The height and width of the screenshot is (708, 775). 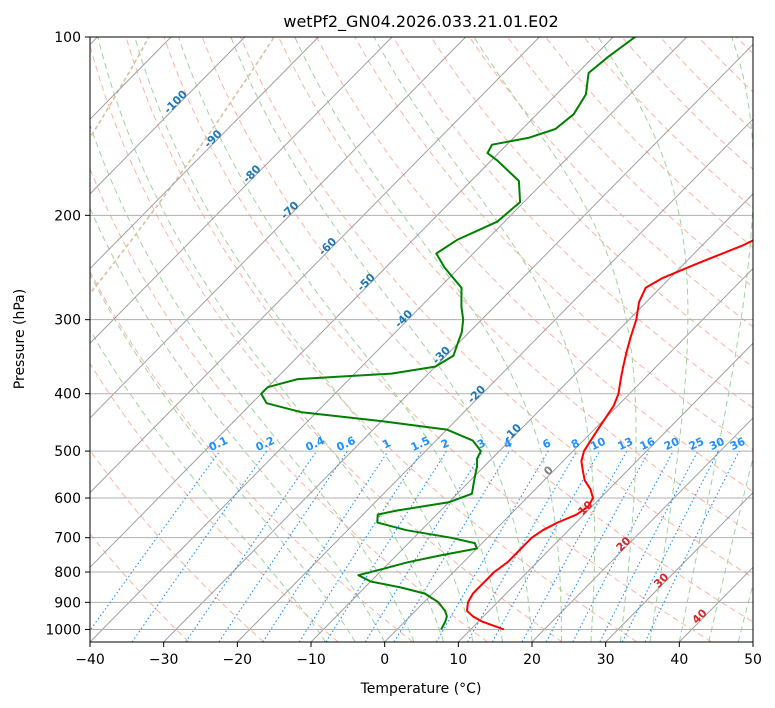 I want to click on x-tick-label: 30, so click(x=606, y=660).